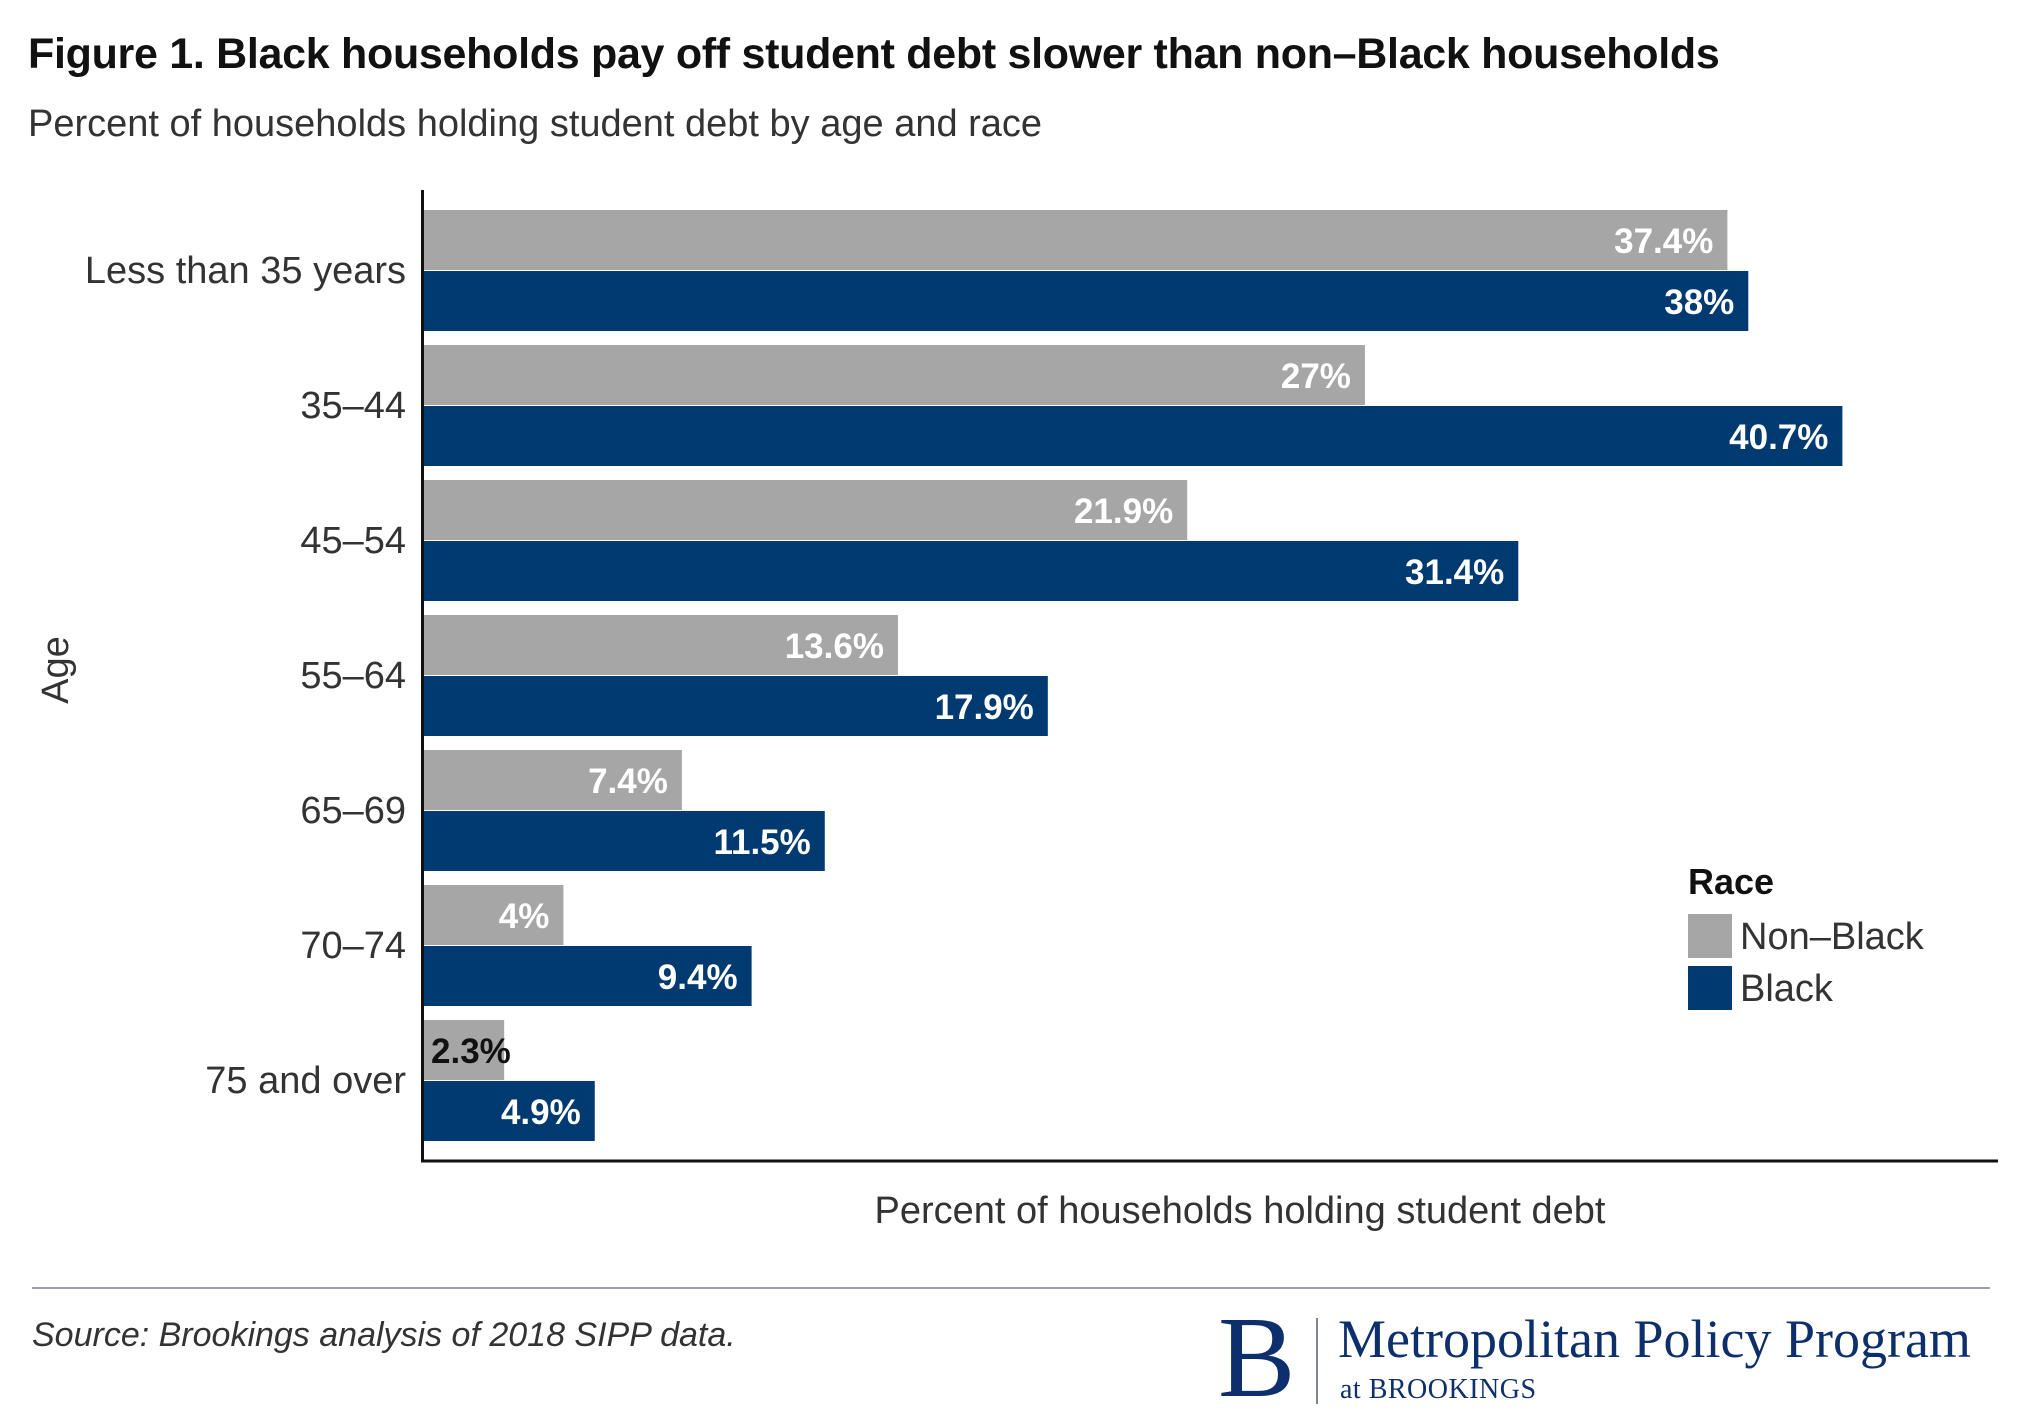 This screenshot has height=1426, width=2017. I want to click on data-label: 21.9%, so click(1123, 511).